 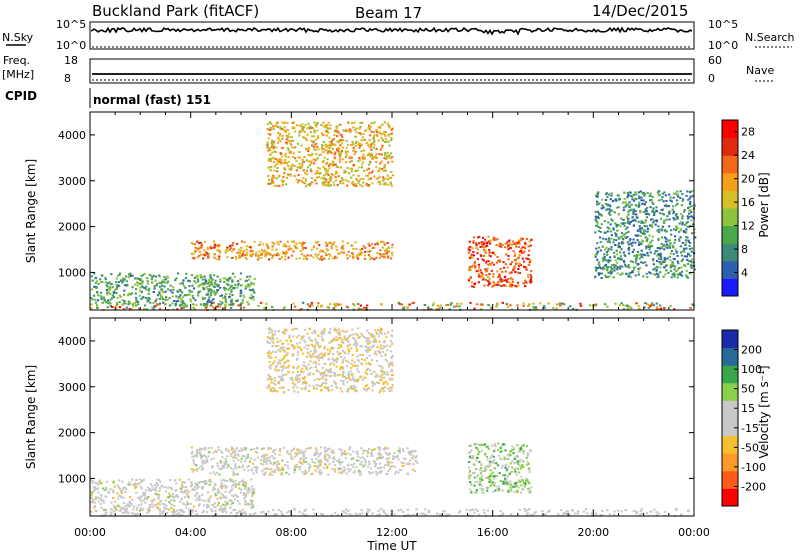 I want to click on cpid-value: normal (fast) 151, so click(x=152, y=100).